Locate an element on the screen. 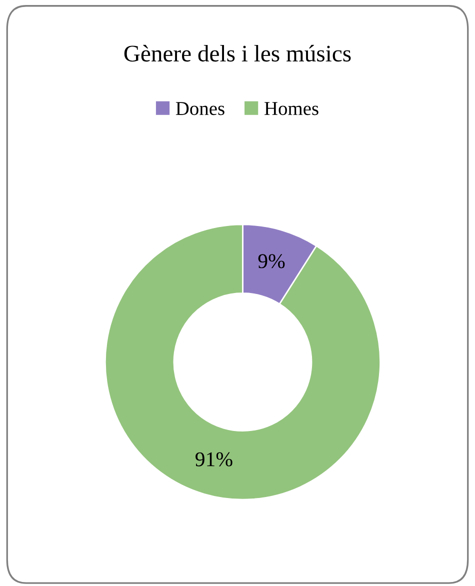 The image size is (475, 586). legend-label: Dones is located at coordinates (200, 109).